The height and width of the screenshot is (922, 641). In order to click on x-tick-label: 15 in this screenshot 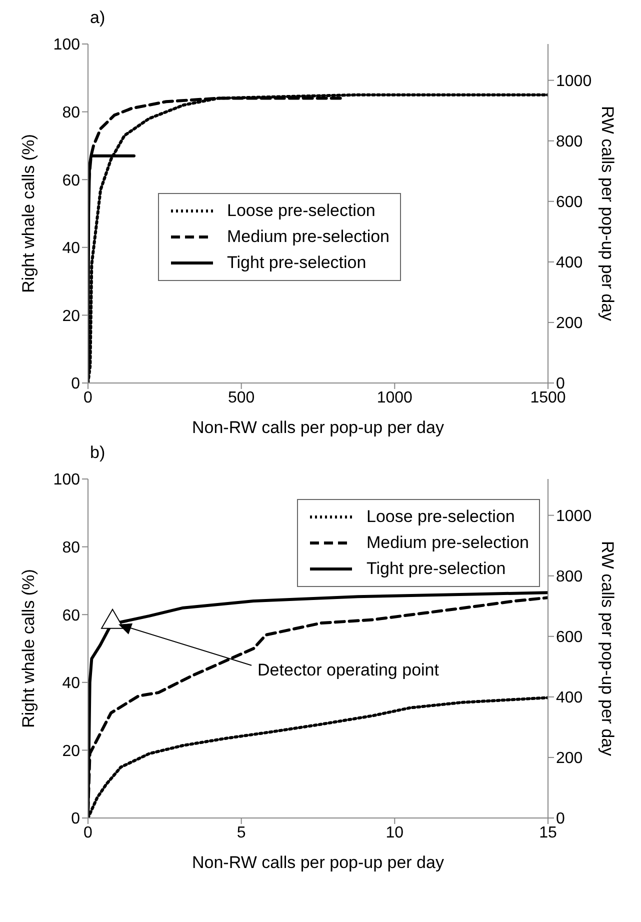, I will do `click(548, 833)`.